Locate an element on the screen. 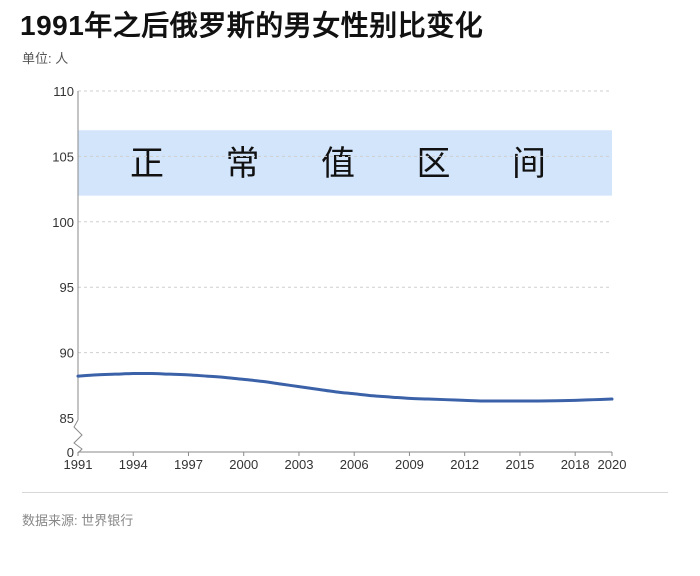  source-note: 数据来源: 世界银行 is located at coordinates (78, 520).